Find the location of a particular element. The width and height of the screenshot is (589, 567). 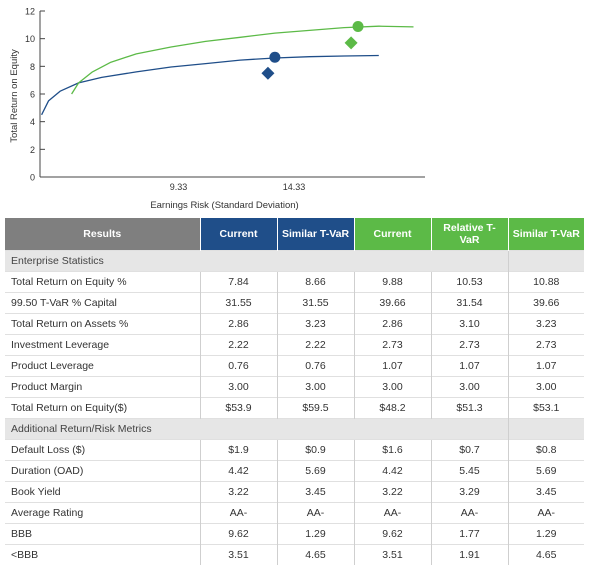

table-row: Duration (OAD) 4.42 5.69 4.42 5.45 5.69 is located at coordinates (294, 471).